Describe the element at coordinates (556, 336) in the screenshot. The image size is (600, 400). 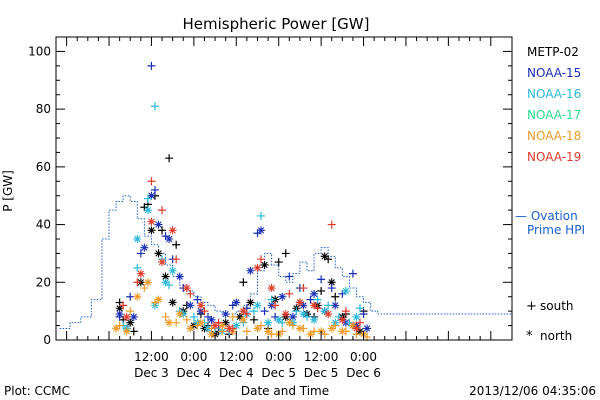
I see `legend-symbol-label: north` at that location.